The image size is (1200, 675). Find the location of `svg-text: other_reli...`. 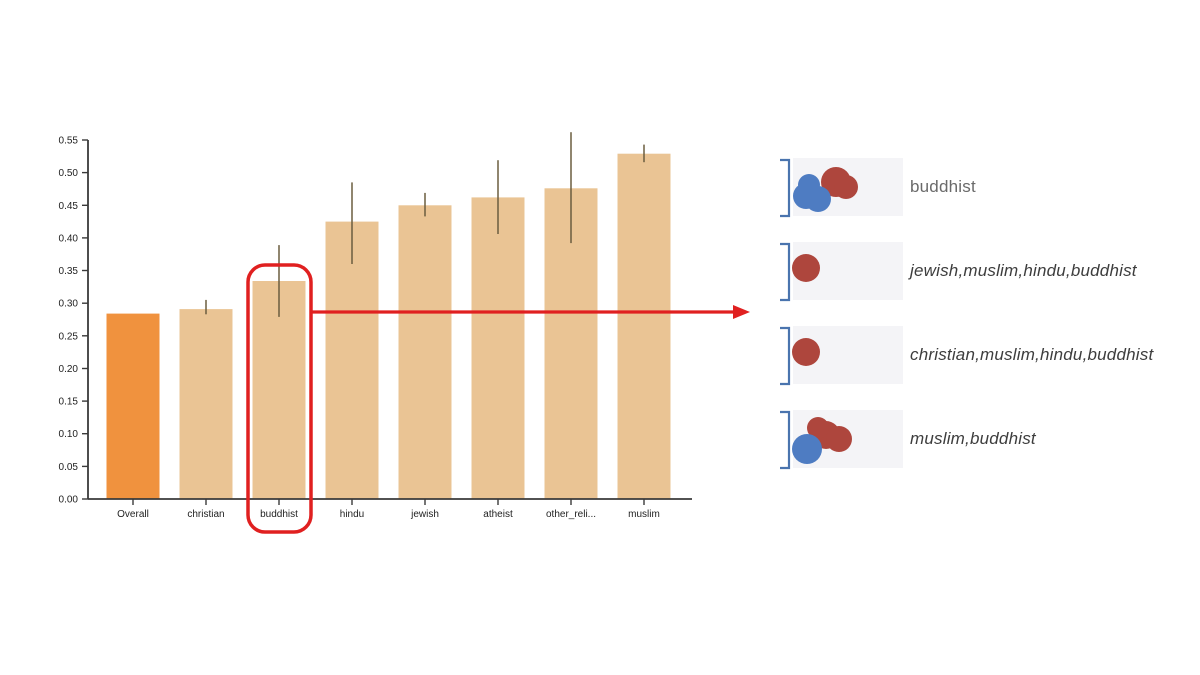

svg-text: other_reli... is located at coordinates (571, 514).